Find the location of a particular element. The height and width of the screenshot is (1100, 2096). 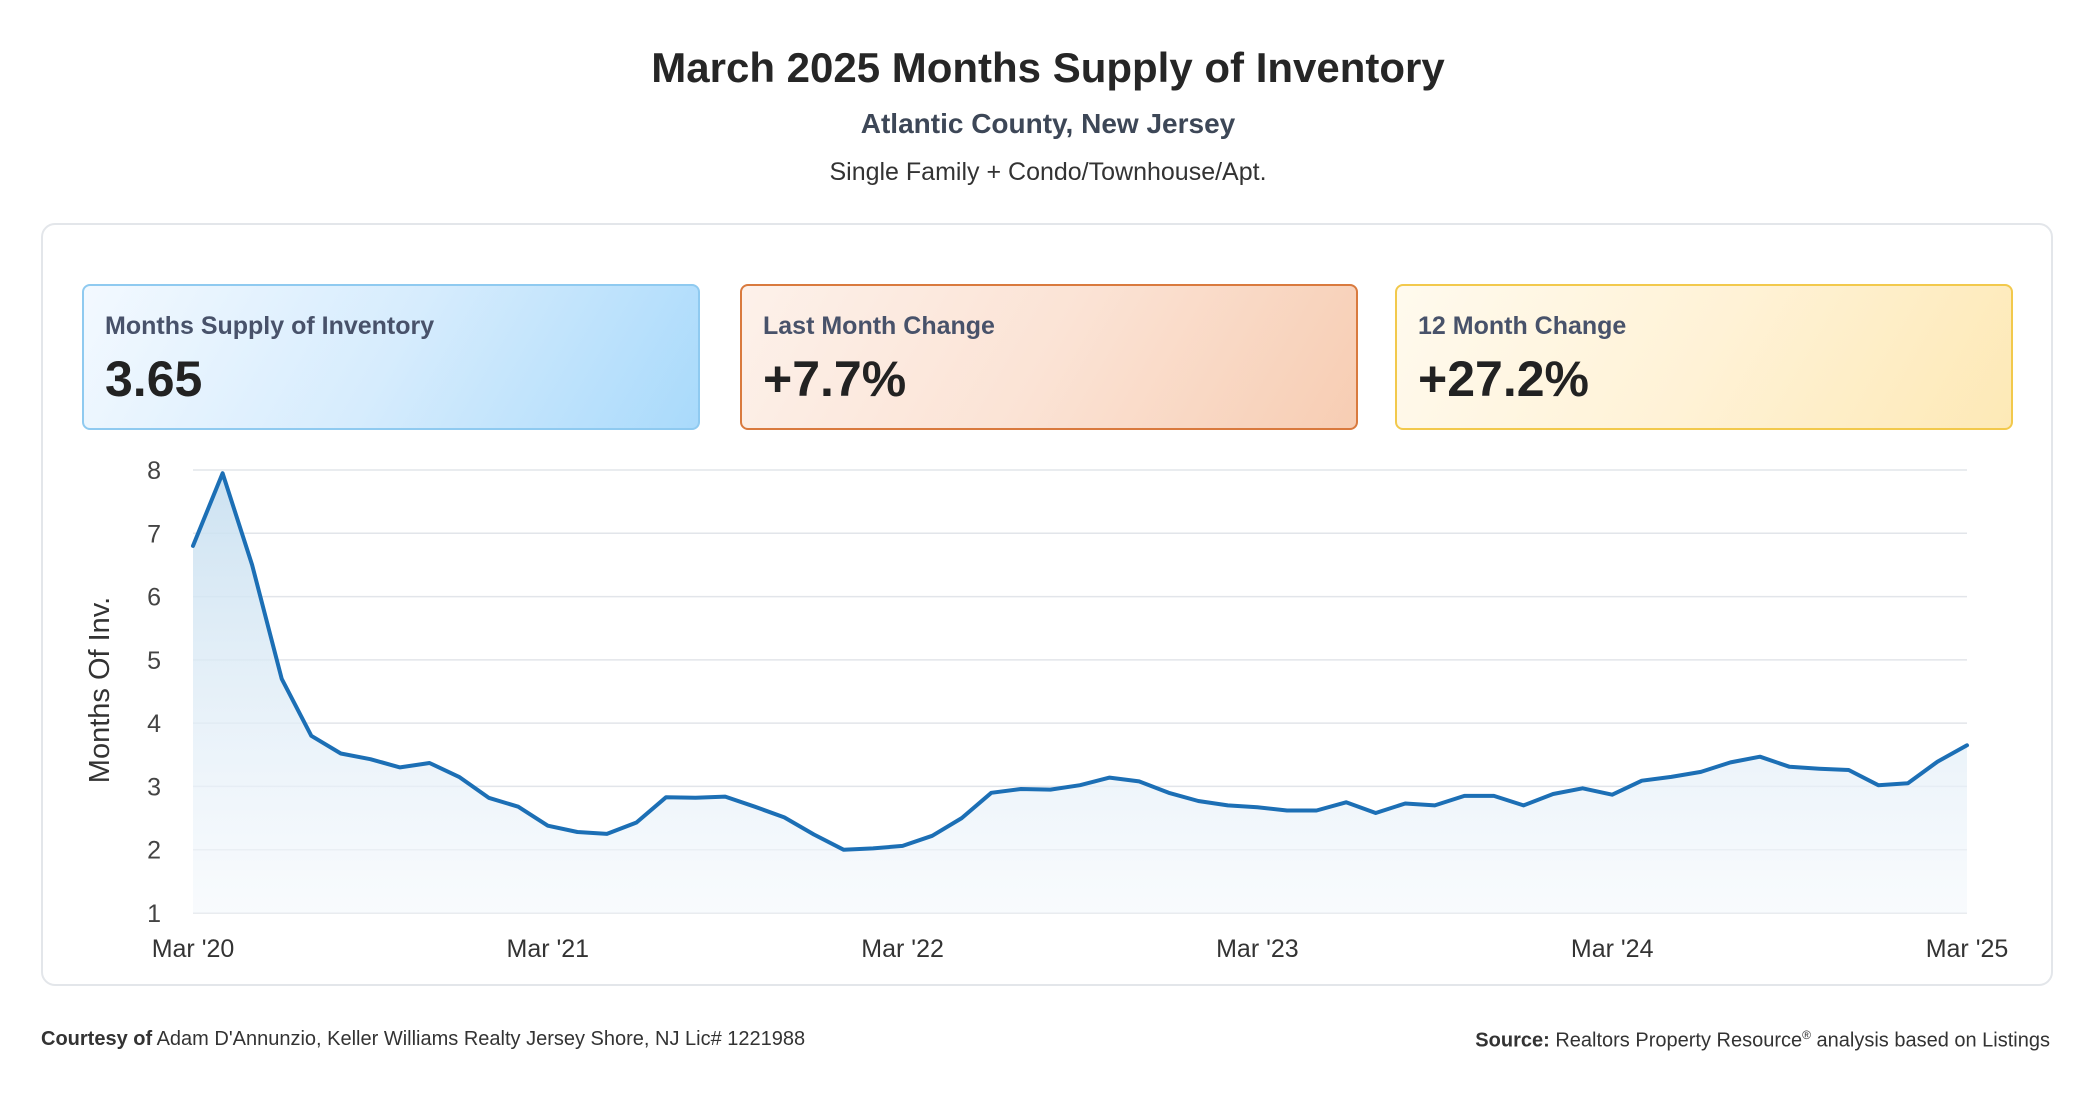

y-tick-label: 6 is located at coordinates (154, 598).